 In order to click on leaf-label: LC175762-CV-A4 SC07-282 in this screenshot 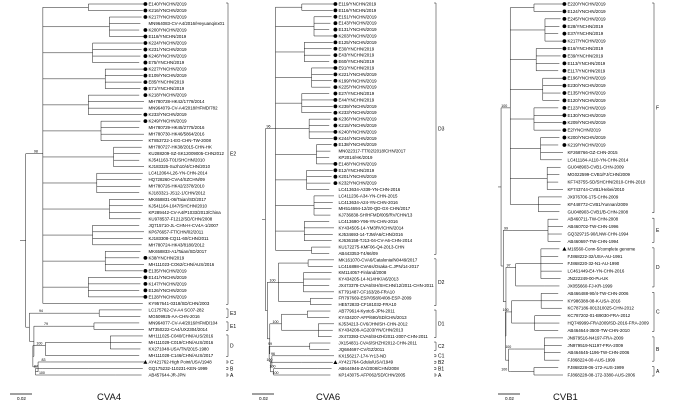, I will do `click(177, 309)`.